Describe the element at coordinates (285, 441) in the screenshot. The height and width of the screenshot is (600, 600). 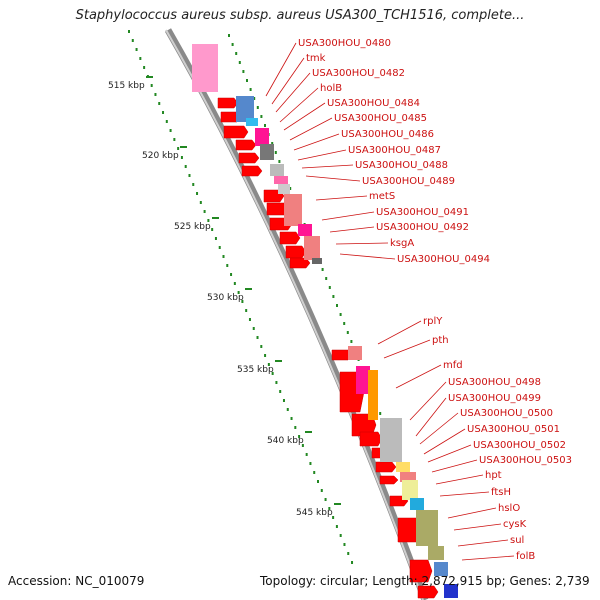
I see `scale-label: 540 kbp` at that location.